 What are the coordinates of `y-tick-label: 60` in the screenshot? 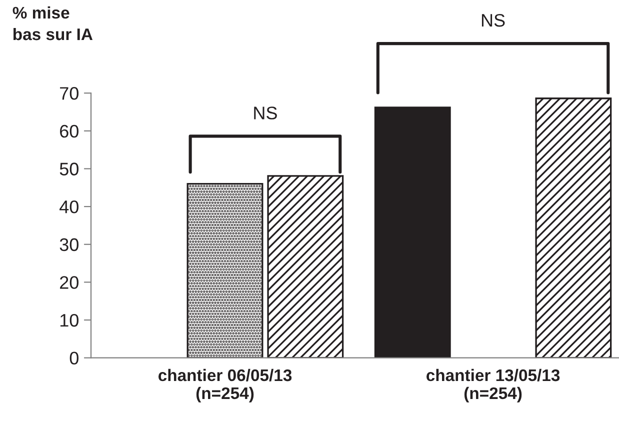 It's located at (69, 131).